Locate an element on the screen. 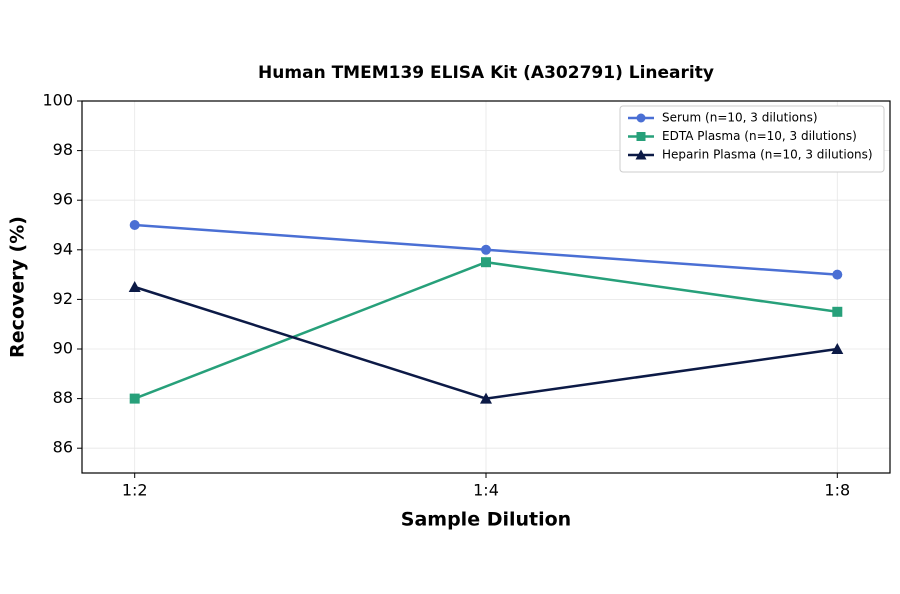 This screenshot has height=594, width=900. x-tick-label: 1:8 is located at coordinates (837, 490).